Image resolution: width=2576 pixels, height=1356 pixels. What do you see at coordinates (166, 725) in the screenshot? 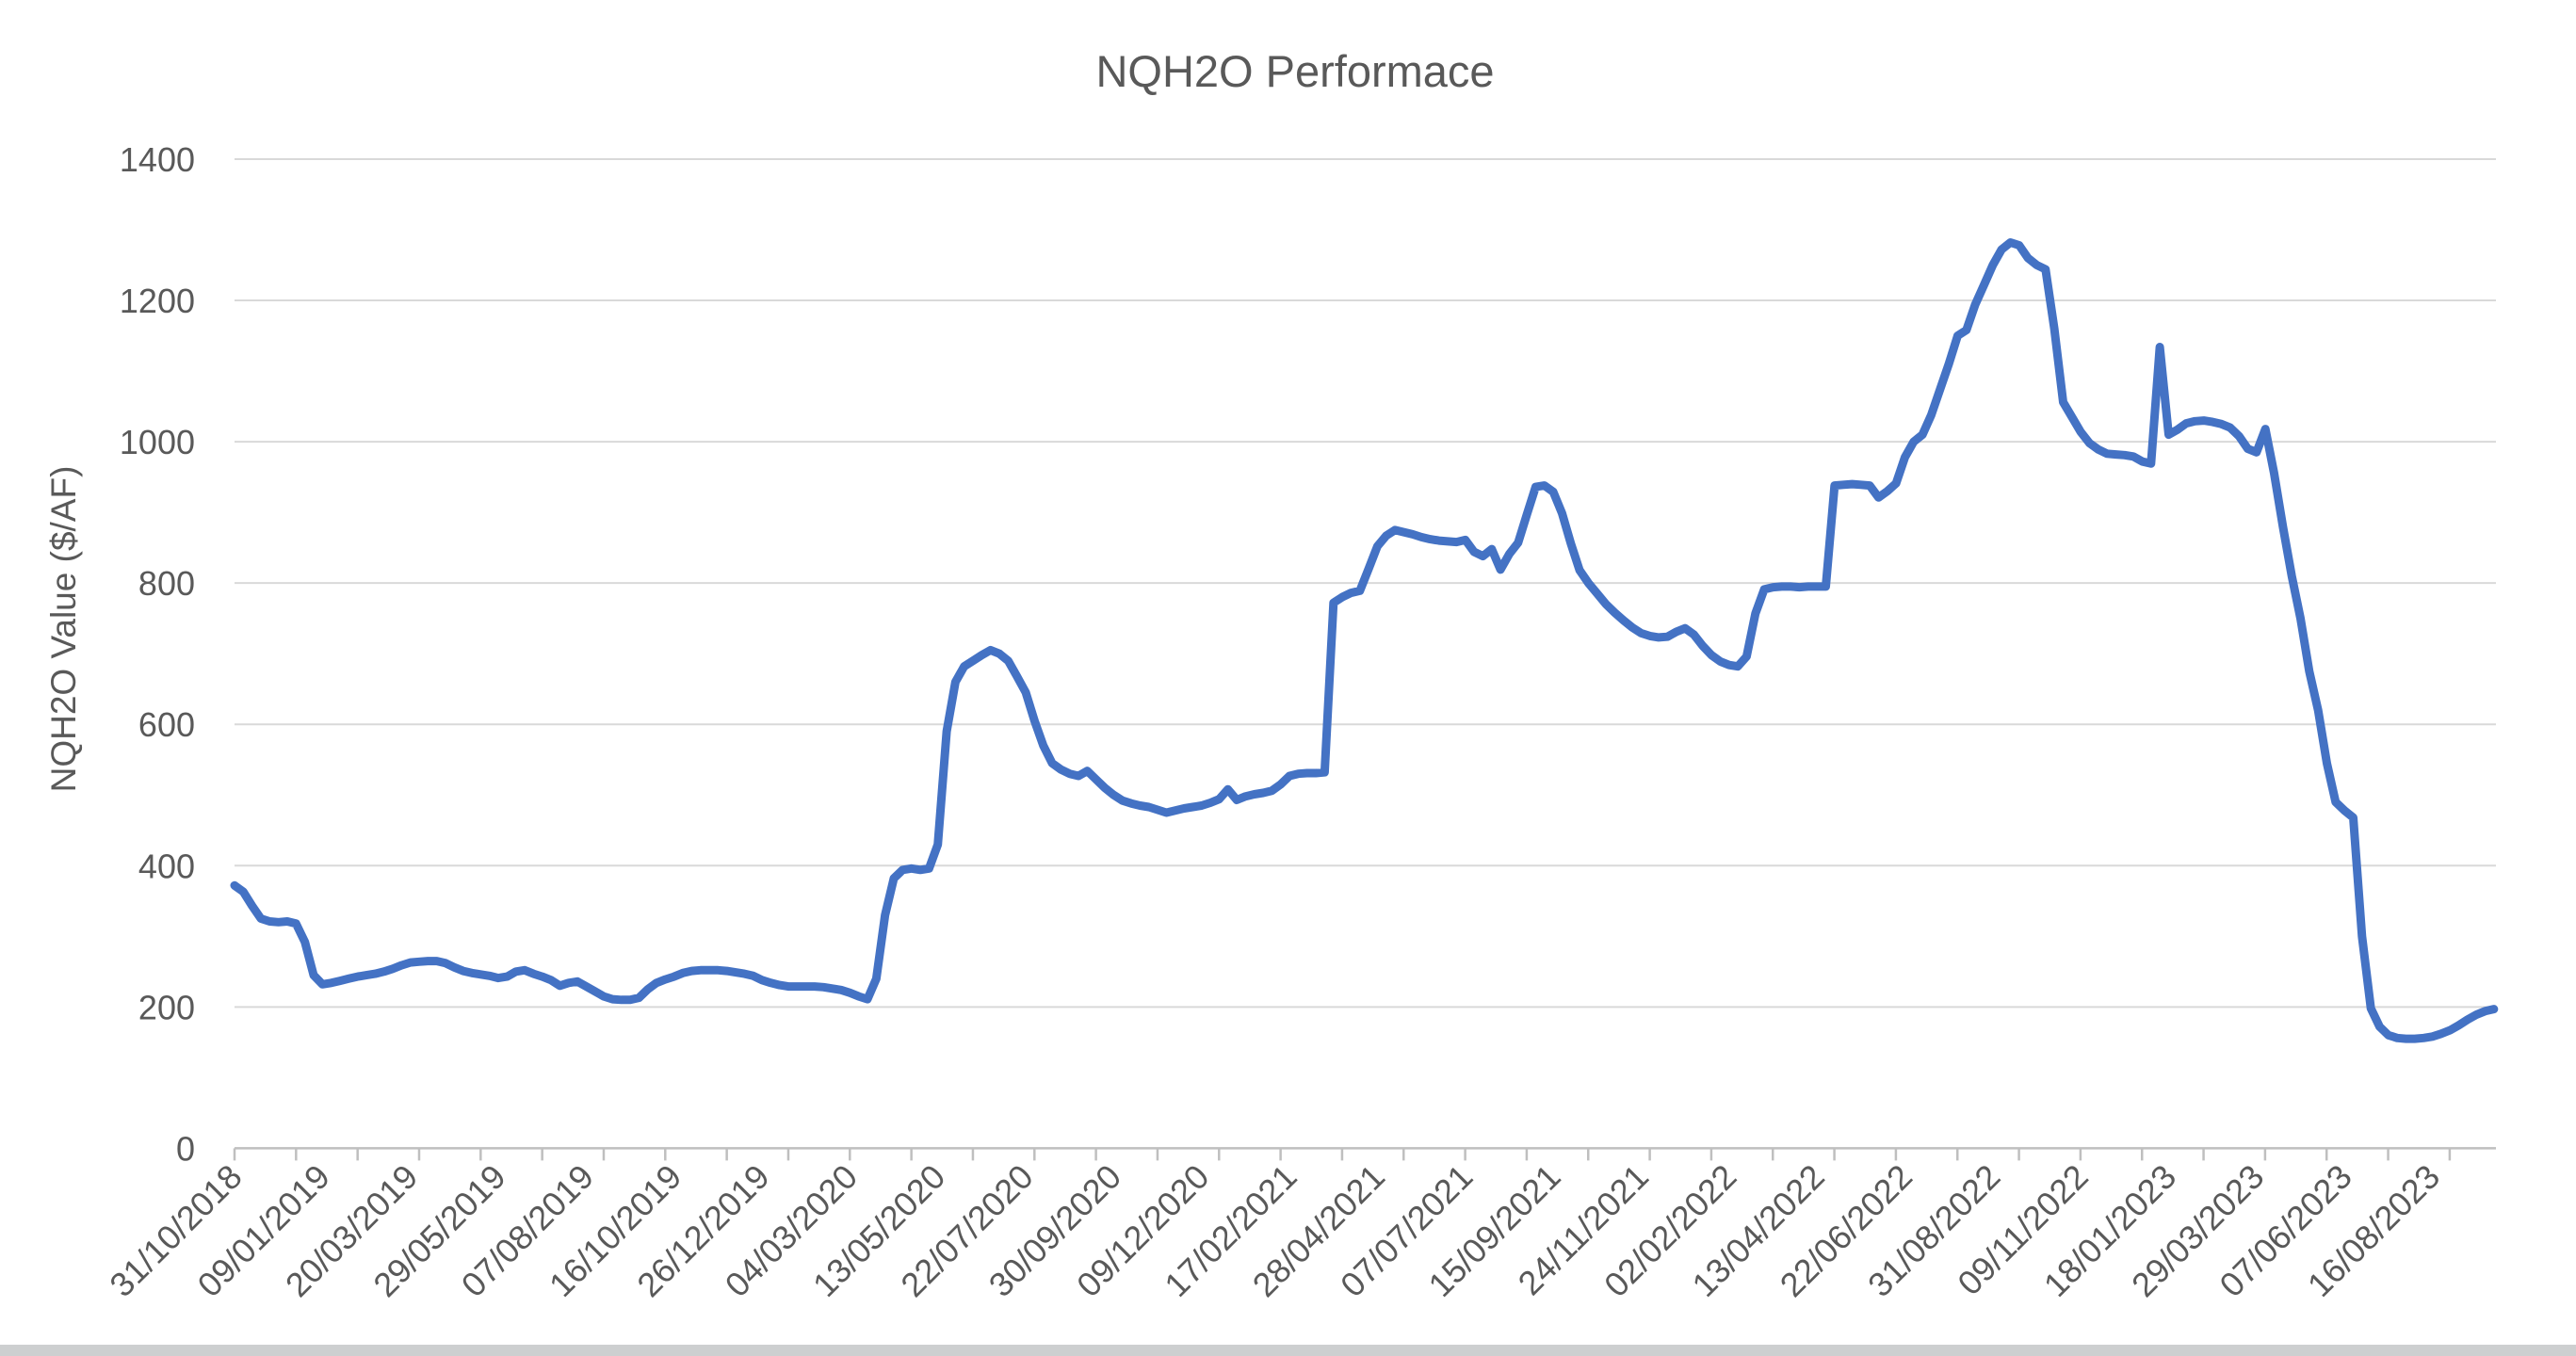
I see `y-tick-label: 600` at bounding box center [166, 725].